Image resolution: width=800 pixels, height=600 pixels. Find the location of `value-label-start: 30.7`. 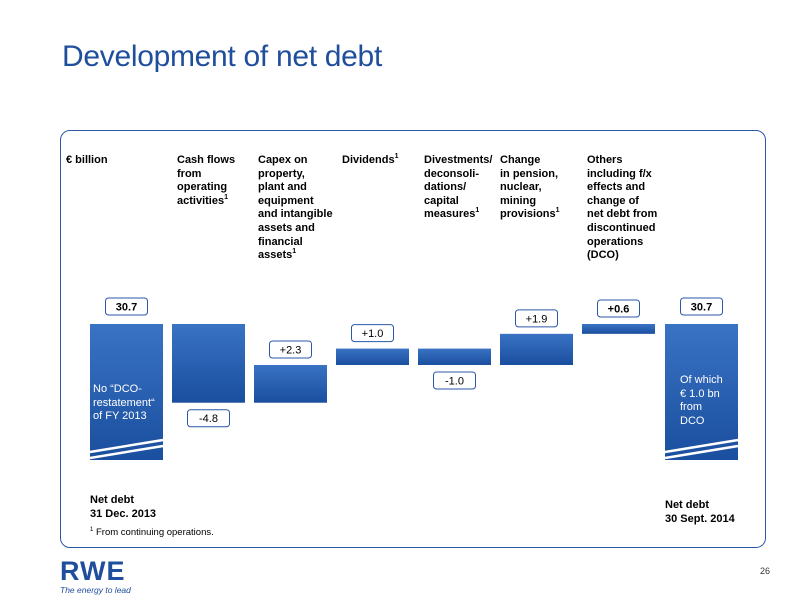

value-label-start: 30.7 is located at coordinates (126, 308).